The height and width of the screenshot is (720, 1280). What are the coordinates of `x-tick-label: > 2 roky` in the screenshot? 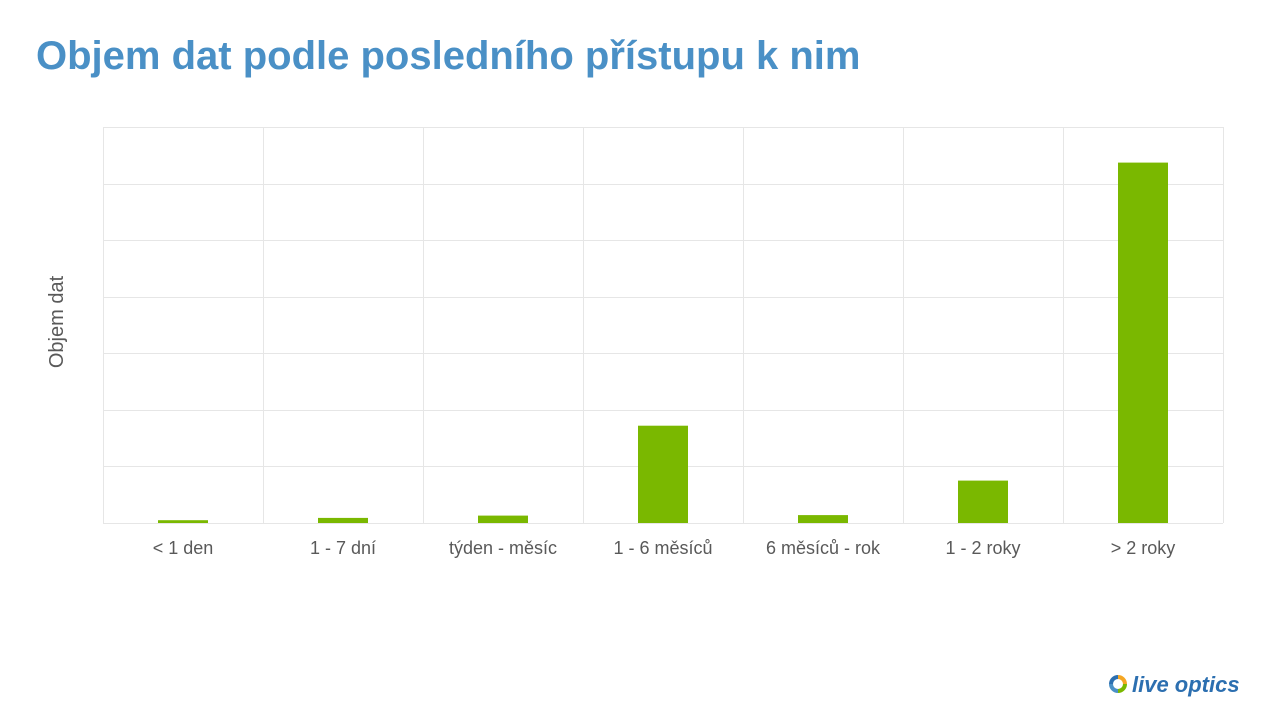 It's located at (1143, 548).